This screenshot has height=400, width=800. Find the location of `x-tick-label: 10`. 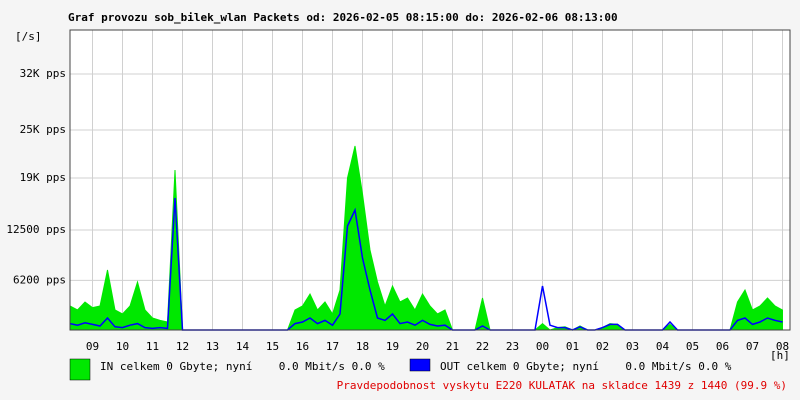

x-tick-label: 10 is located at coordinates (122, 346).